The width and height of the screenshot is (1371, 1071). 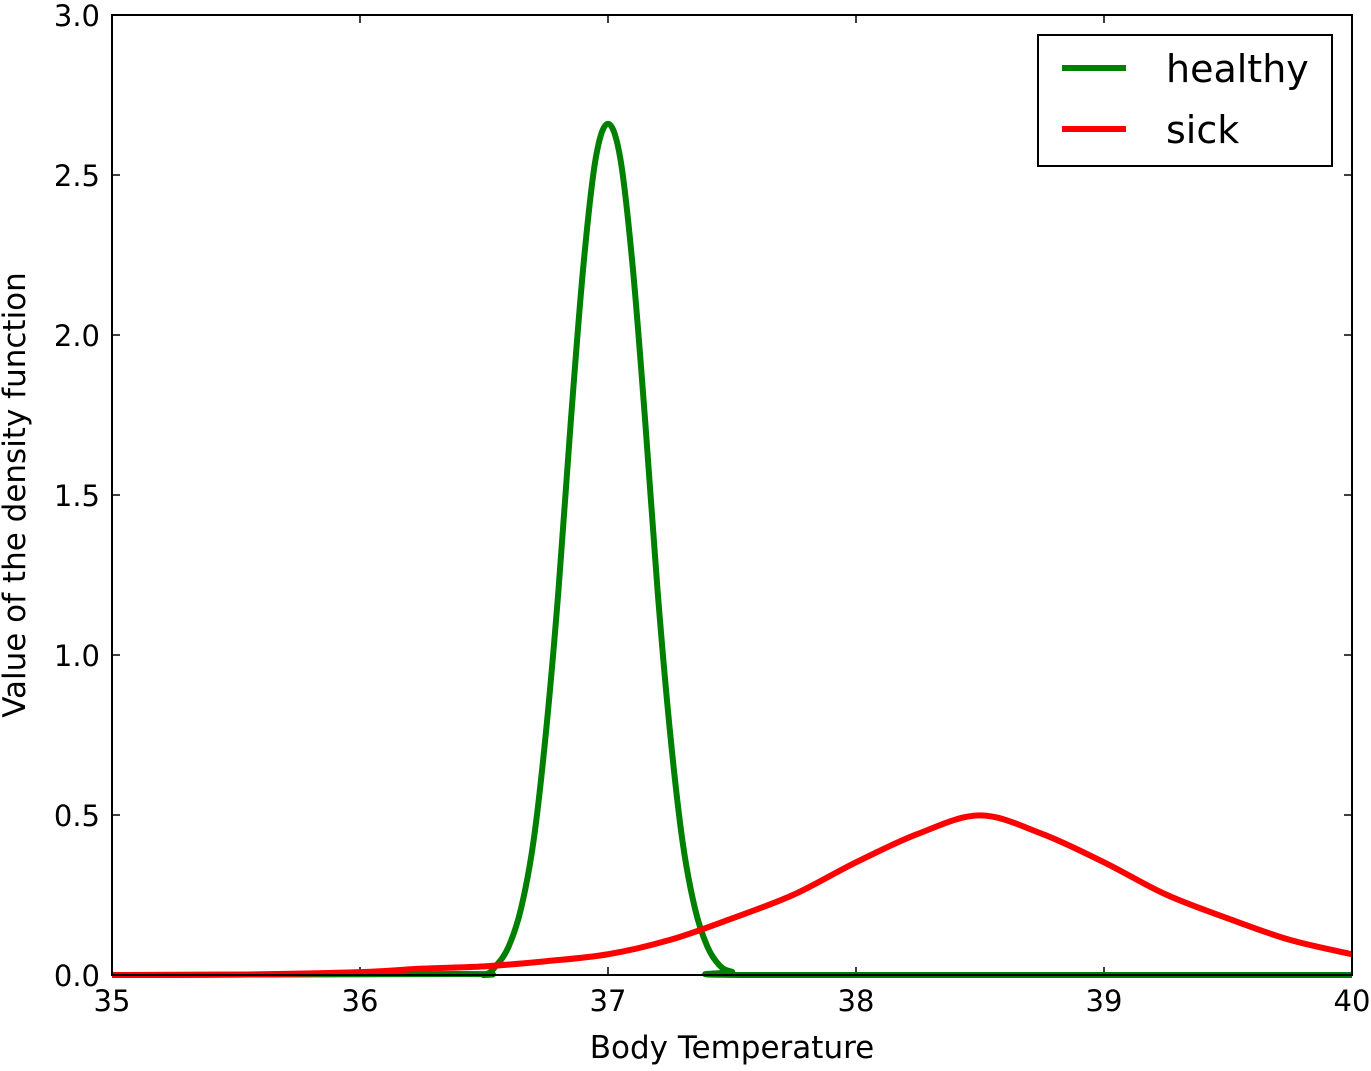 I want to click on series-line-sick, so click(x=732, y=895).